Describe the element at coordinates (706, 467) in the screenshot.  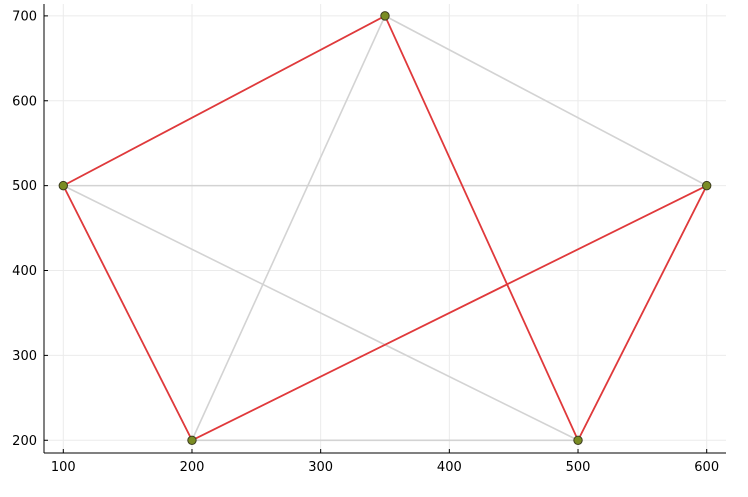
I see `x-tick-label: 600` at that location.